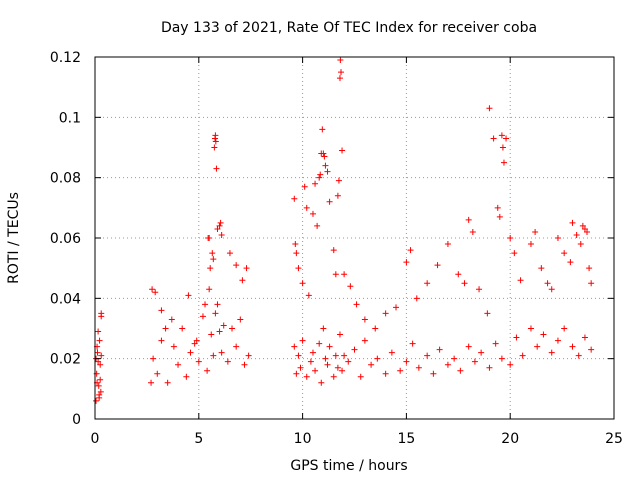  What do you see at coordinates (348, 466) in the screenshot?
I see `x-axis-label: GPS time / hours` at bounding box center [348, 466].